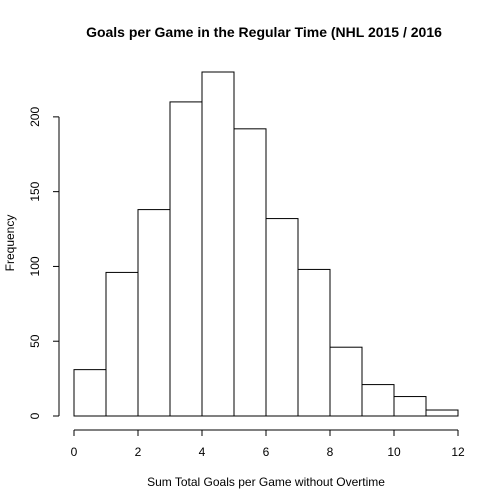 This screenshot has height=504, width=504. What do you see at coordinates (35, 266) in the screenshot?
I see `y-tick-label: 100` at bounding box center [35, 266].